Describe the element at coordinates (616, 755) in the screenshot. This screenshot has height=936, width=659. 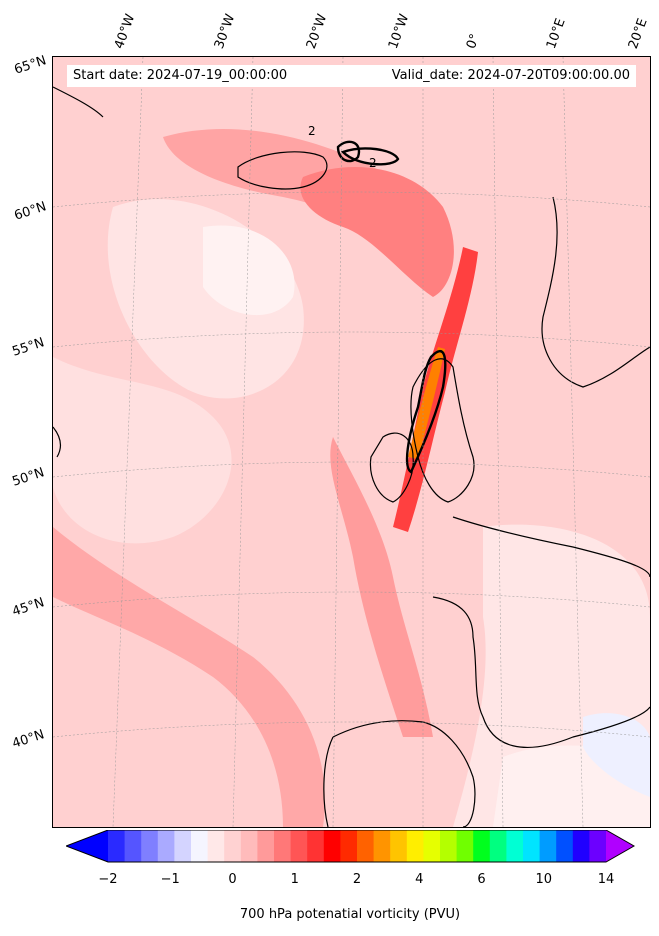
I see `pv-negative-patch` at that location.